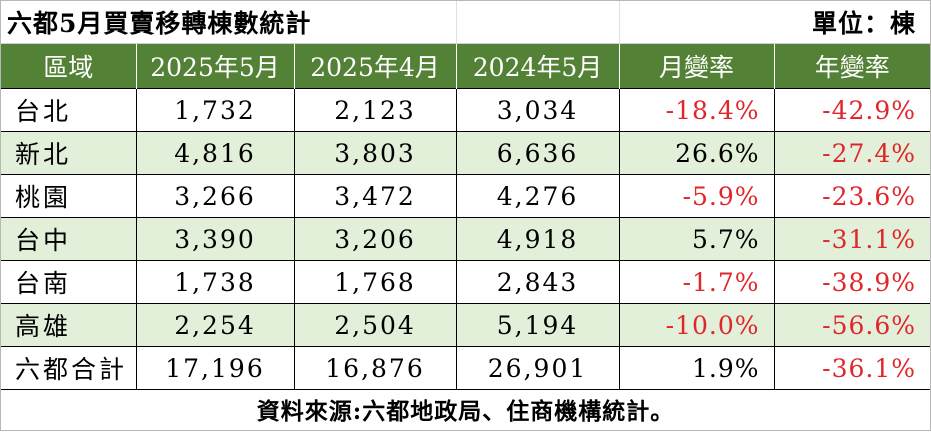  I want to click on table-row: 六都合計 17,196 16,876 26,901 1.9% -36.1%, so click(466, 368).